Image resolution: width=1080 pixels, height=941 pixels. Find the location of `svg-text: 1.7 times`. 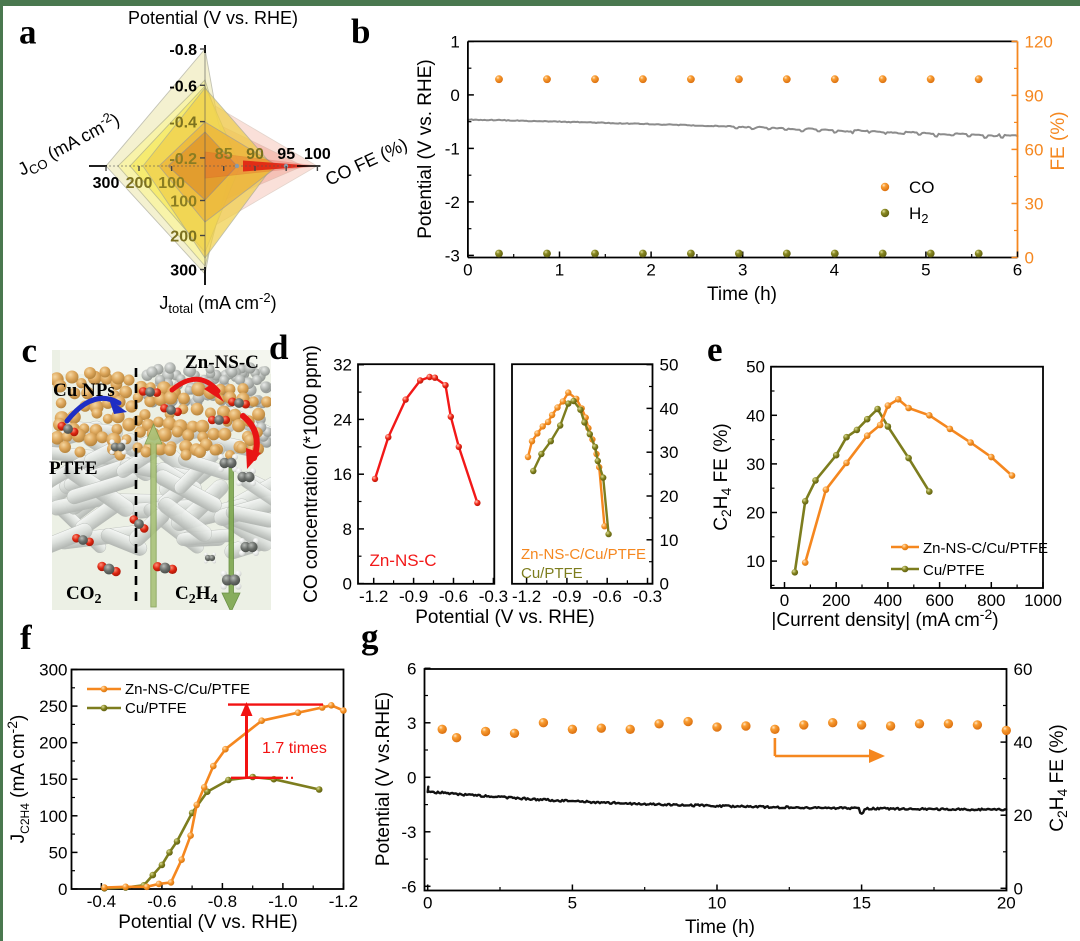

svg-text: 1.7 times is located at coordinates (294, 748).